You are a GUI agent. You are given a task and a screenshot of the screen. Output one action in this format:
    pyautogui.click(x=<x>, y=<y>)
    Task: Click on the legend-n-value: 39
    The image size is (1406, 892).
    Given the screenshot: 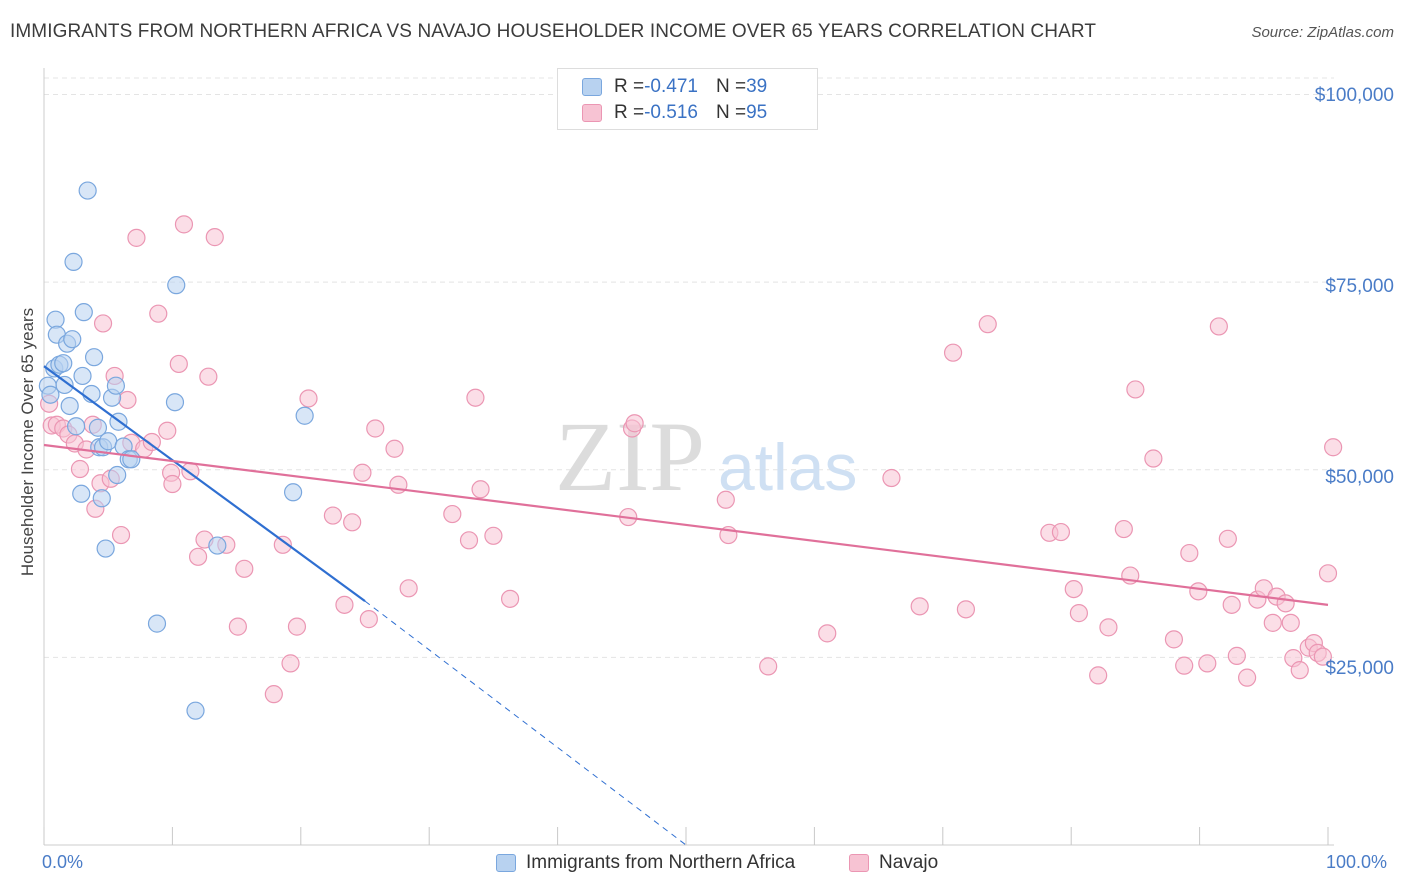 What is the action you would take?
    pyautogui.click(x=757, y=86)
    